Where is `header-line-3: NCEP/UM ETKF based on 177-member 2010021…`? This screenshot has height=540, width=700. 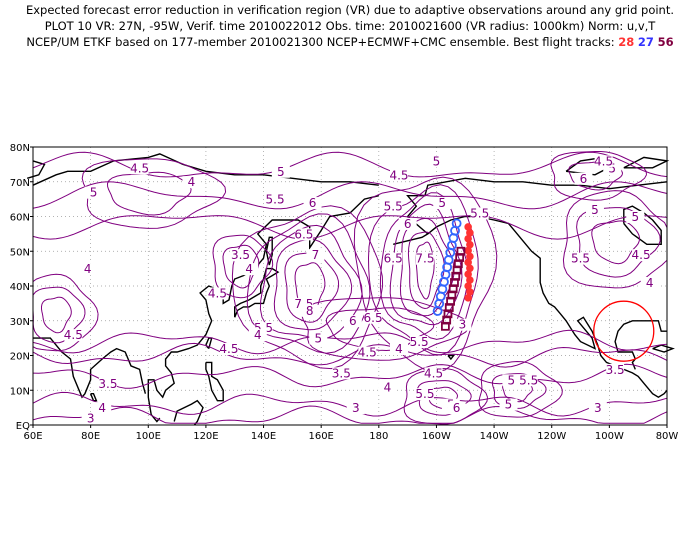
header-line-3: NCEP/UM ETKF based on 177-member 2010021… is located at coordinates (350, 42).